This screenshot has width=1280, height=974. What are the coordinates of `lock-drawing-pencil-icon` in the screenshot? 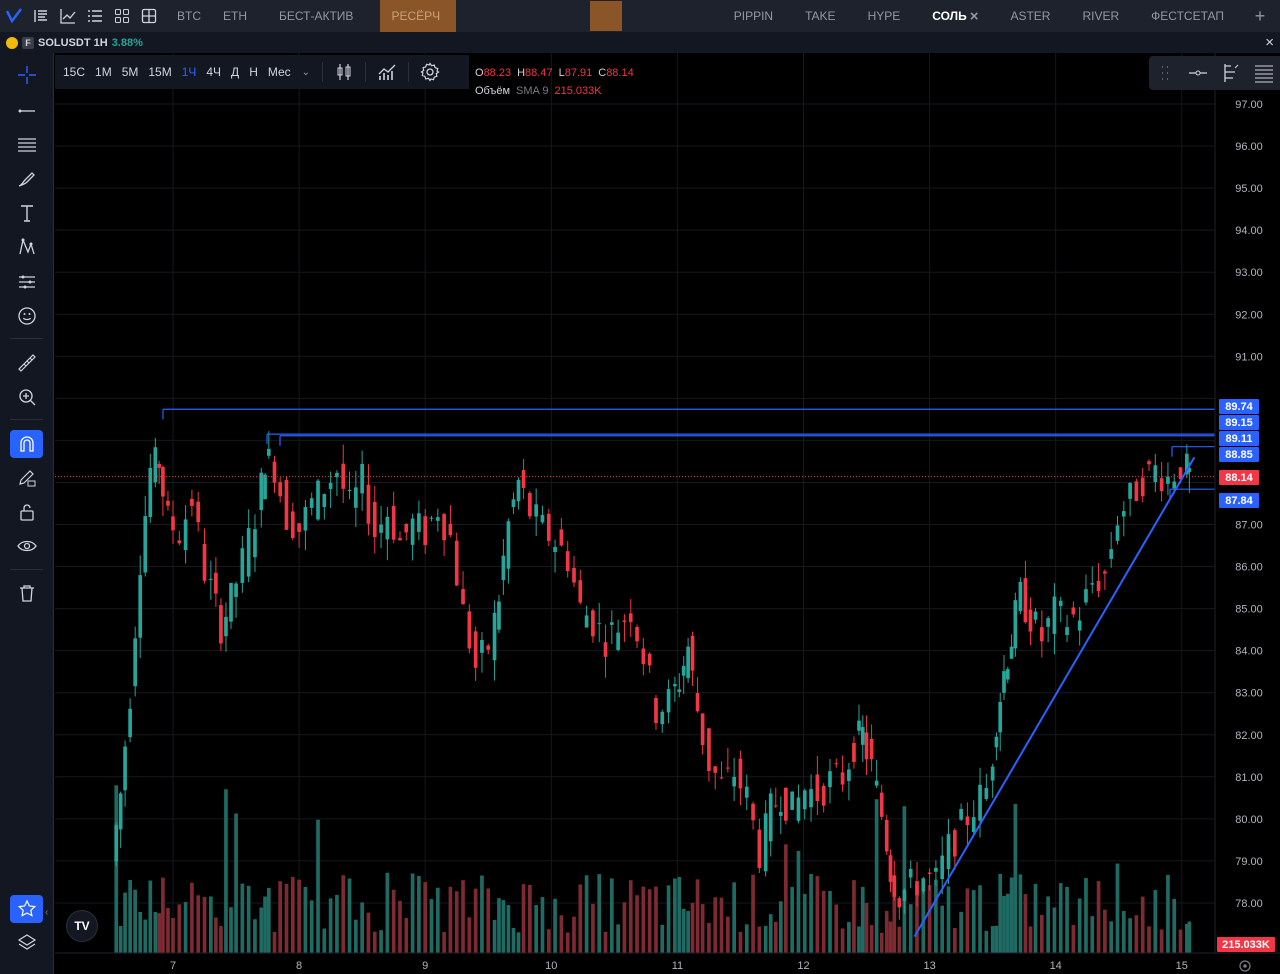 It's located at (26, 478).